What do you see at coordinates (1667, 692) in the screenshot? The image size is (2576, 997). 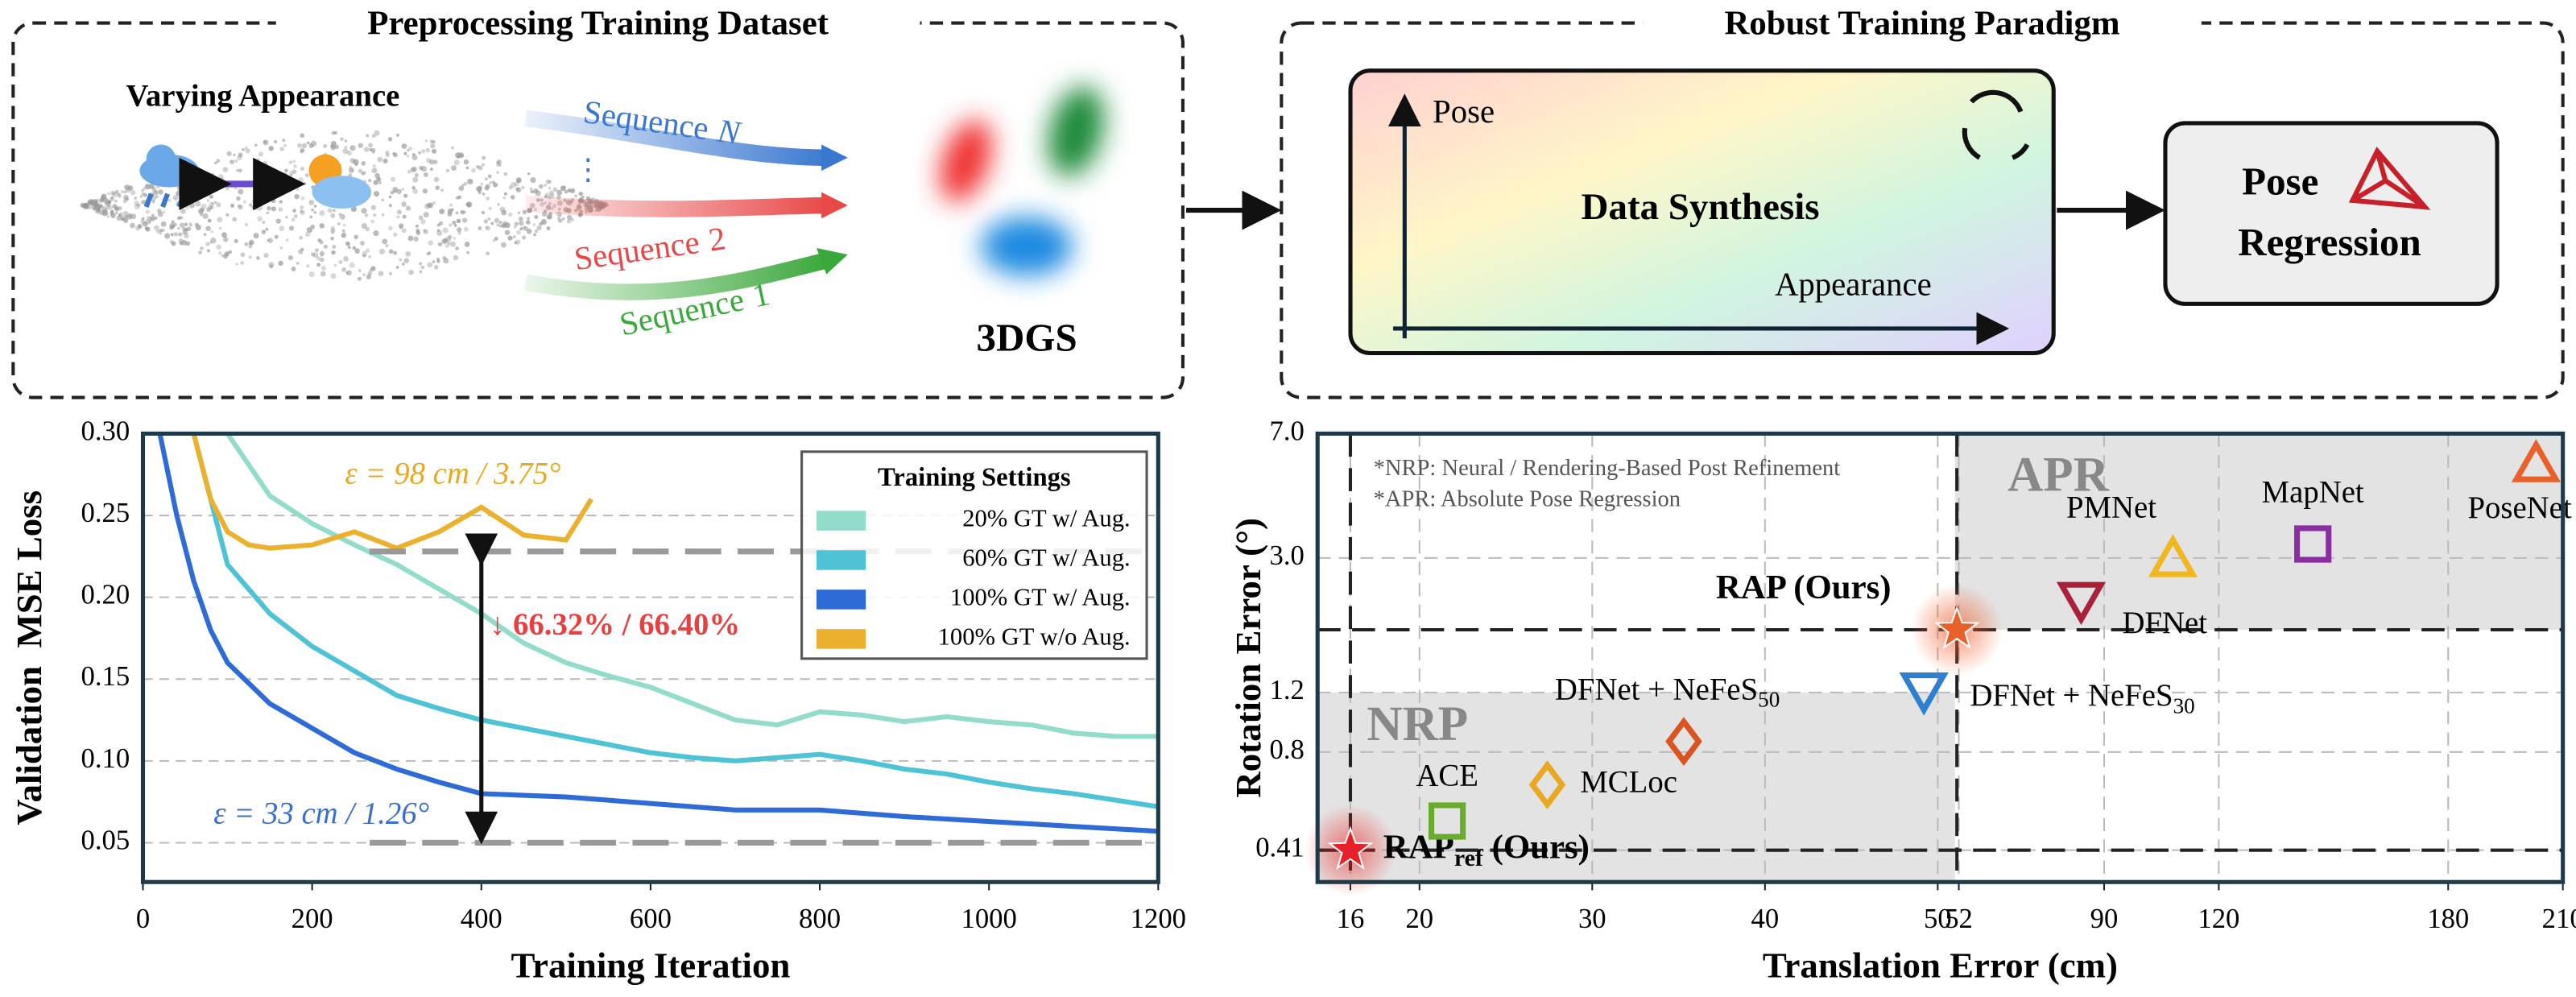 I see `point-label: DFNet + NeFeS50` at bounding box center [1667, 692].